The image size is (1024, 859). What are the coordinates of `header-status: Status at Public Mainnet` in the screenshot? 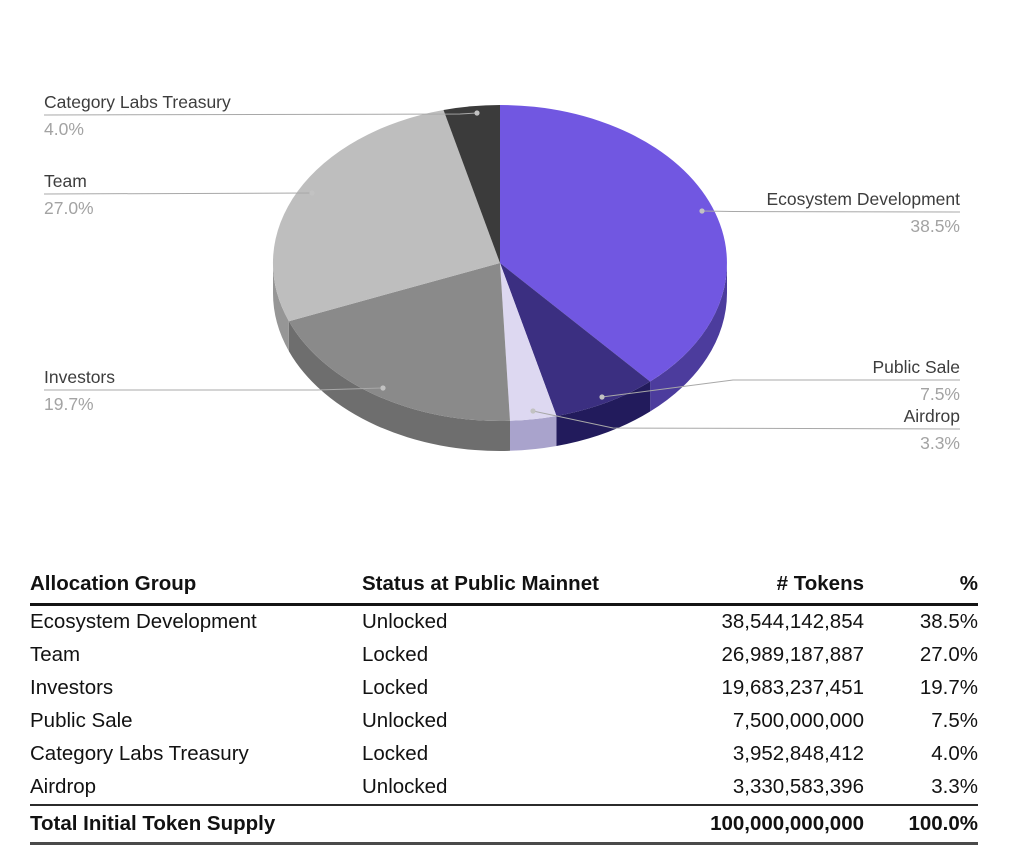 It's located at (493, 589).